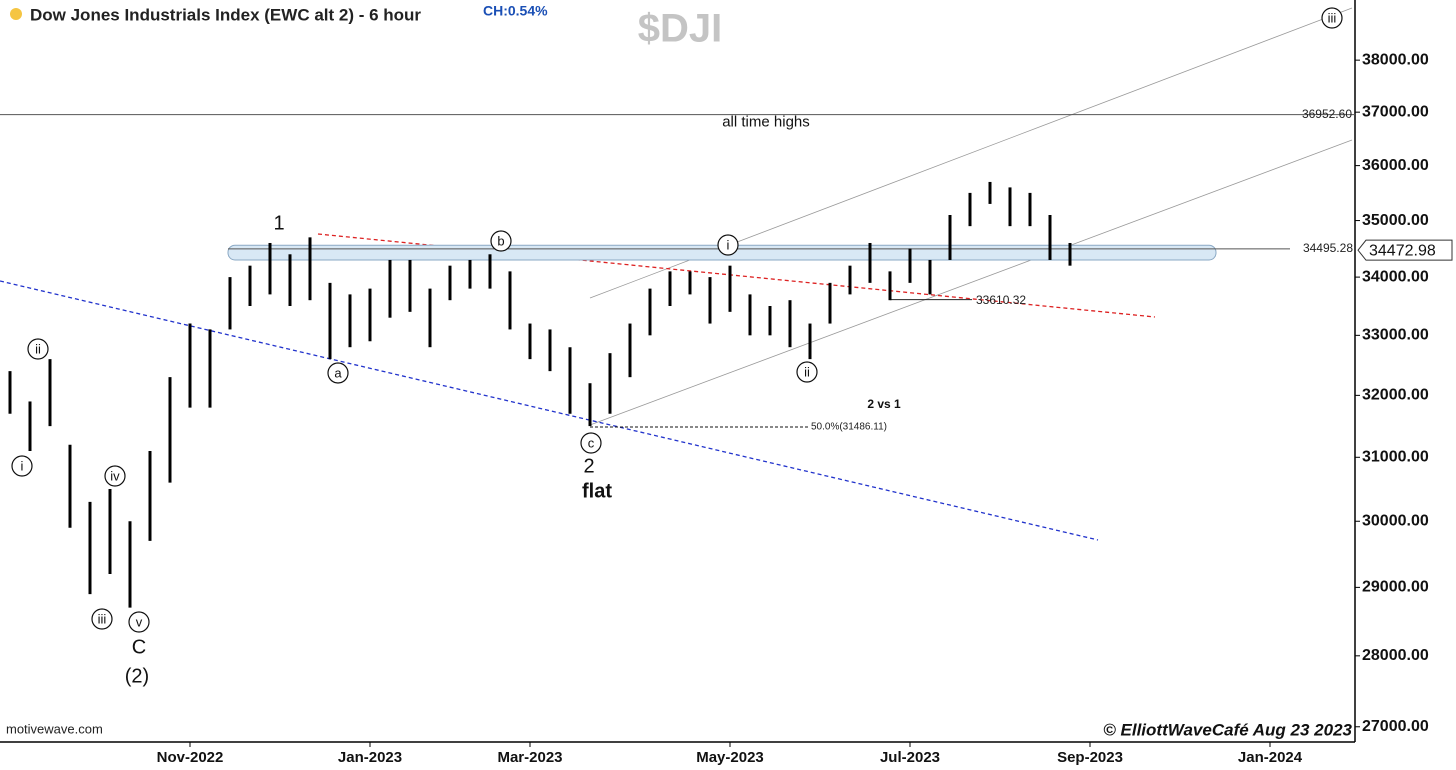  What do you see at coordinates (515, 11) in the screenshot?
I see `change-label: CH:0.54%` at bounding box center [515, 11].